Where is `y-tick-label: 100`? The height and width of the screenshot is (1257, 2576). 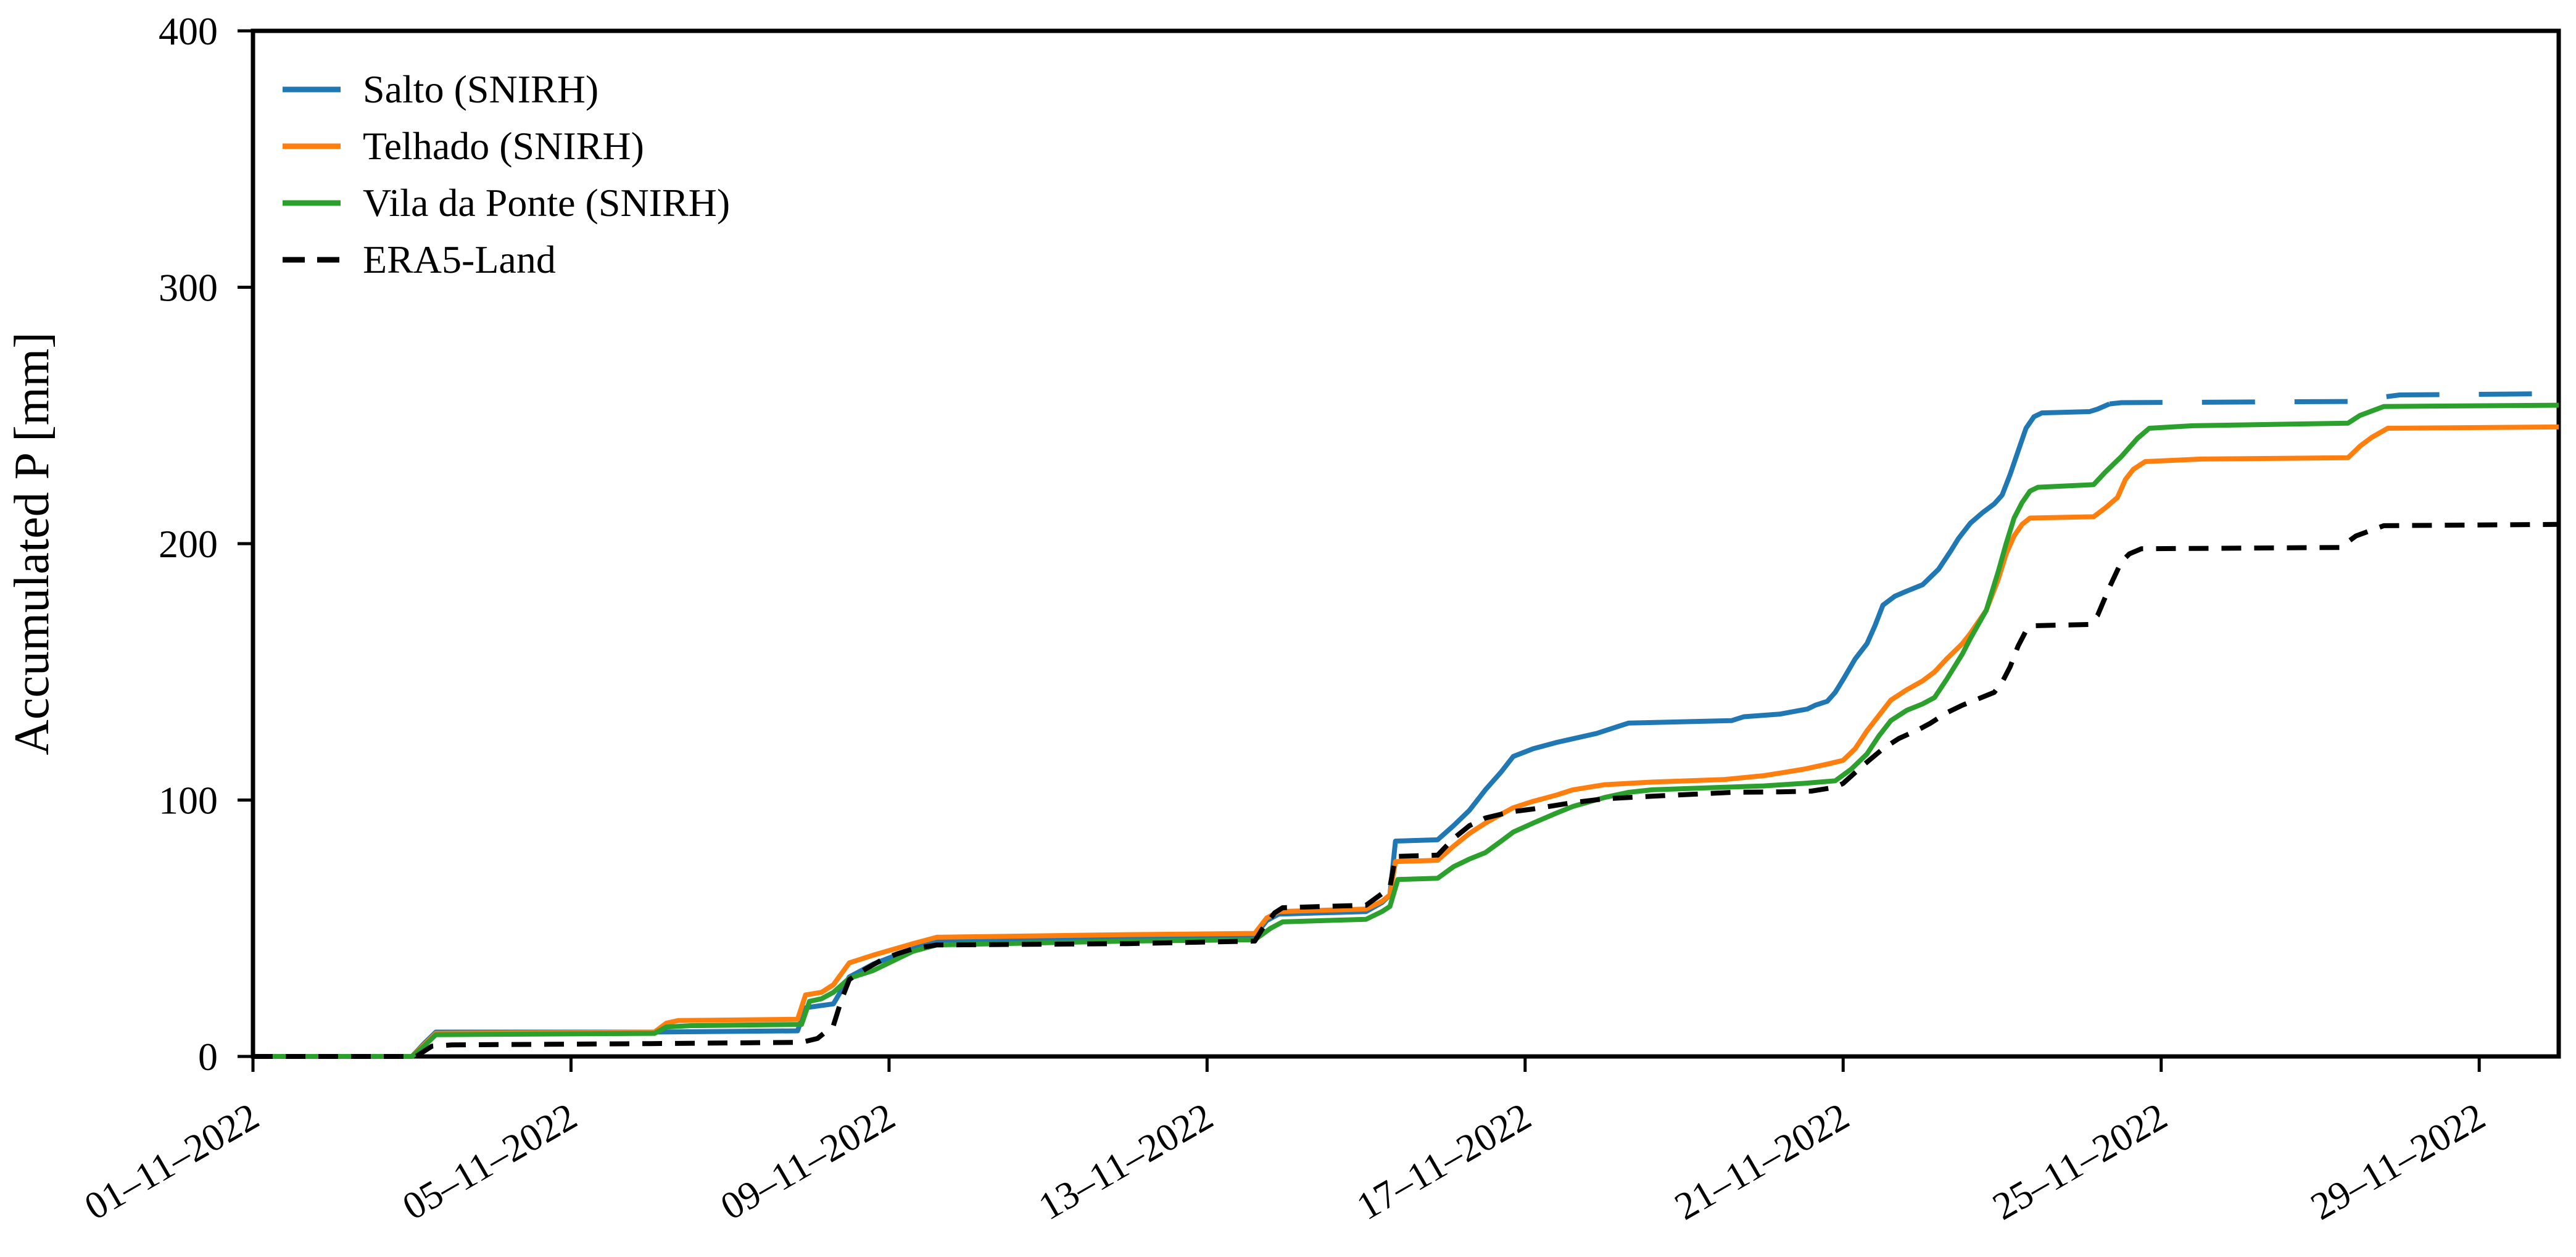 y-tick-label: 100 is located at coordinates (188, 801).